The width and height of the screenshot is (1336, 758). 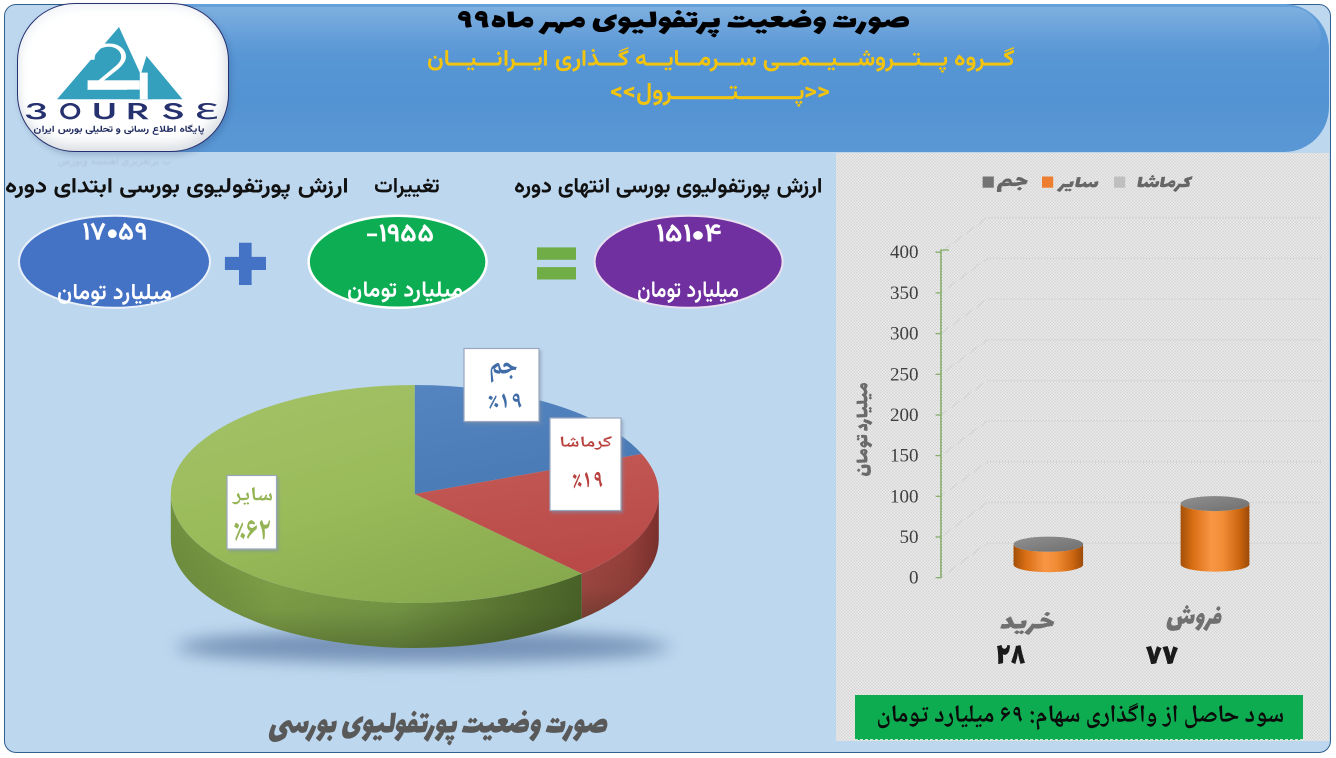 I want to click on svg-text: 250, so click(x=904, y=374).